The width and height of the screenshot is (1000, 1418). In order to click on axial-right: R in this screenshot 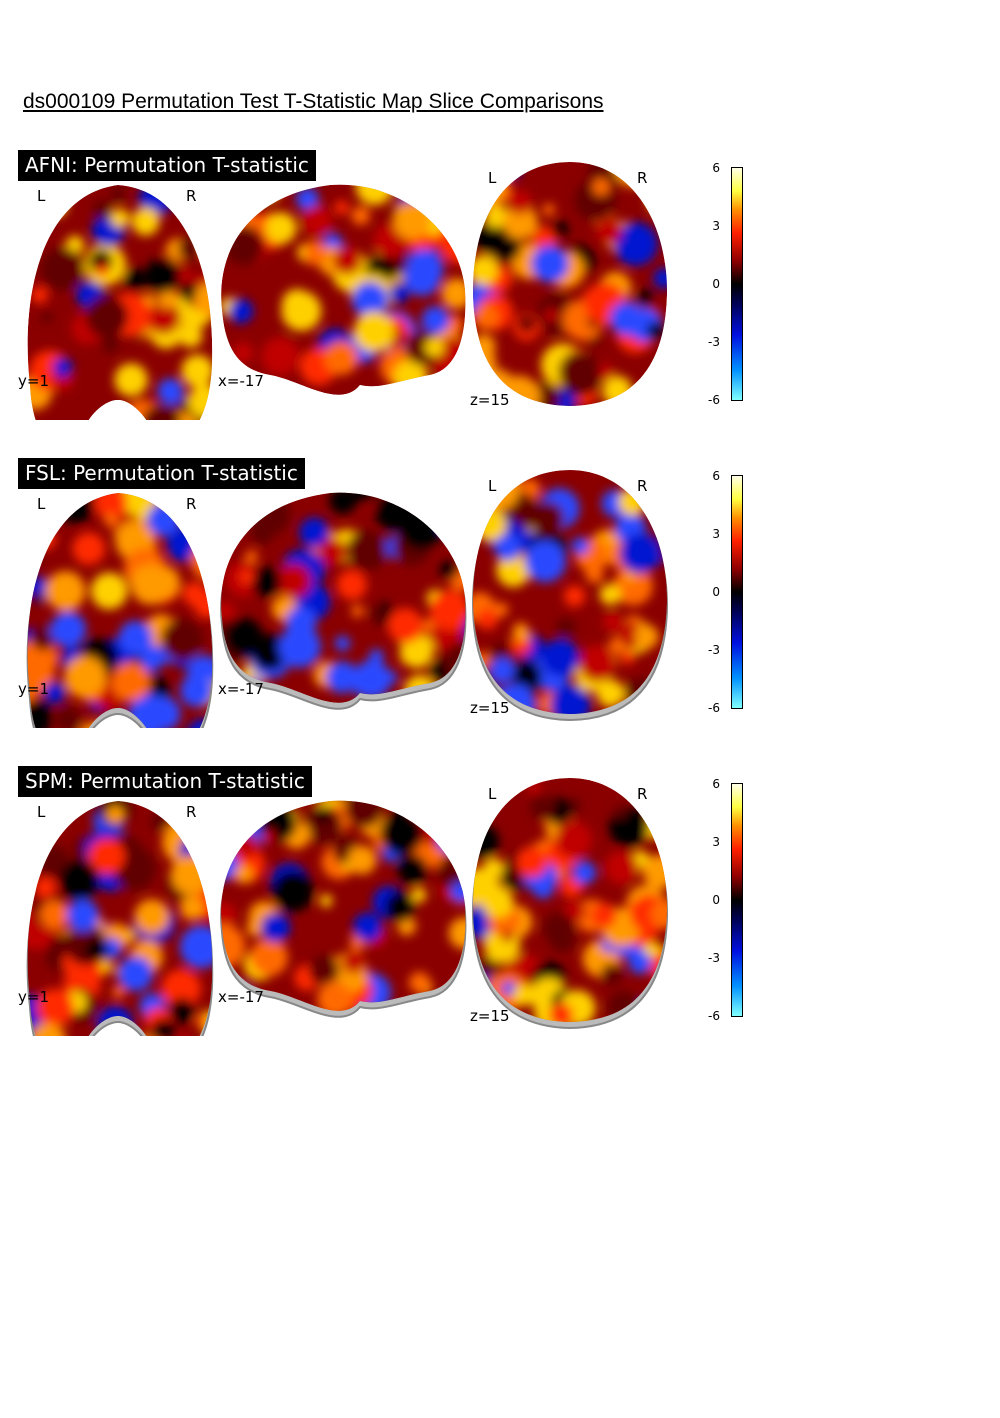, I will do `click(642, 794)`.